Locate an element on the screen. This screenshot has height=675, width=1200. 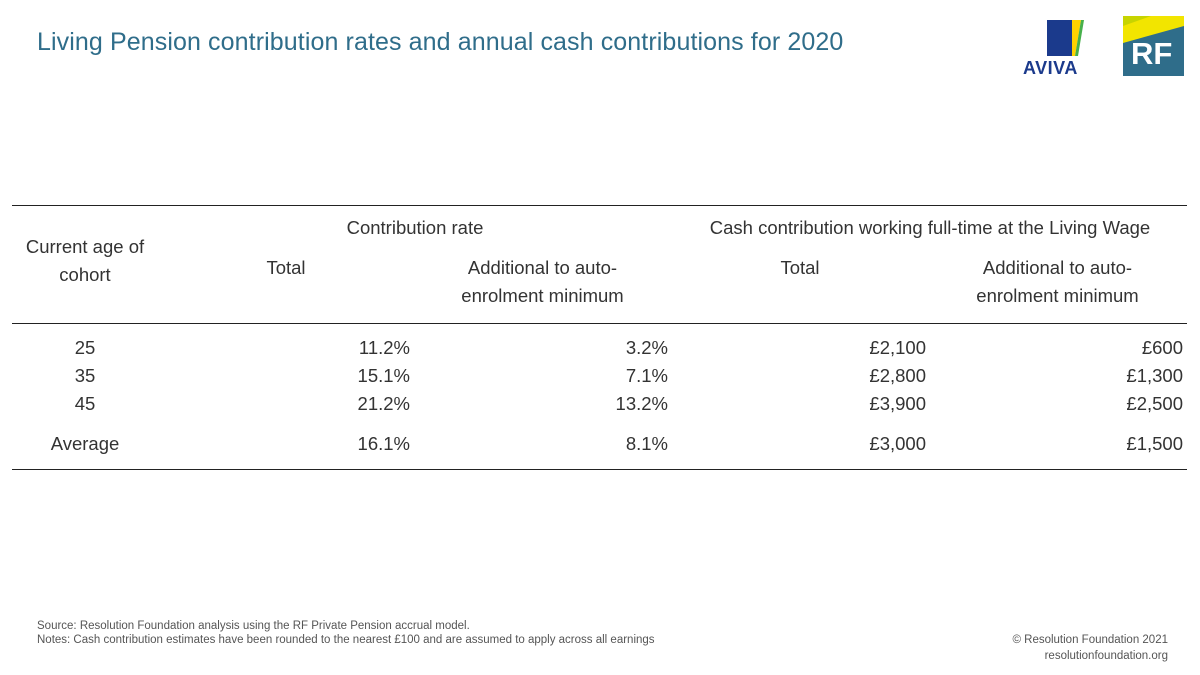
table-row-cash-total: £3,000 is located at coordinates (897, 443).